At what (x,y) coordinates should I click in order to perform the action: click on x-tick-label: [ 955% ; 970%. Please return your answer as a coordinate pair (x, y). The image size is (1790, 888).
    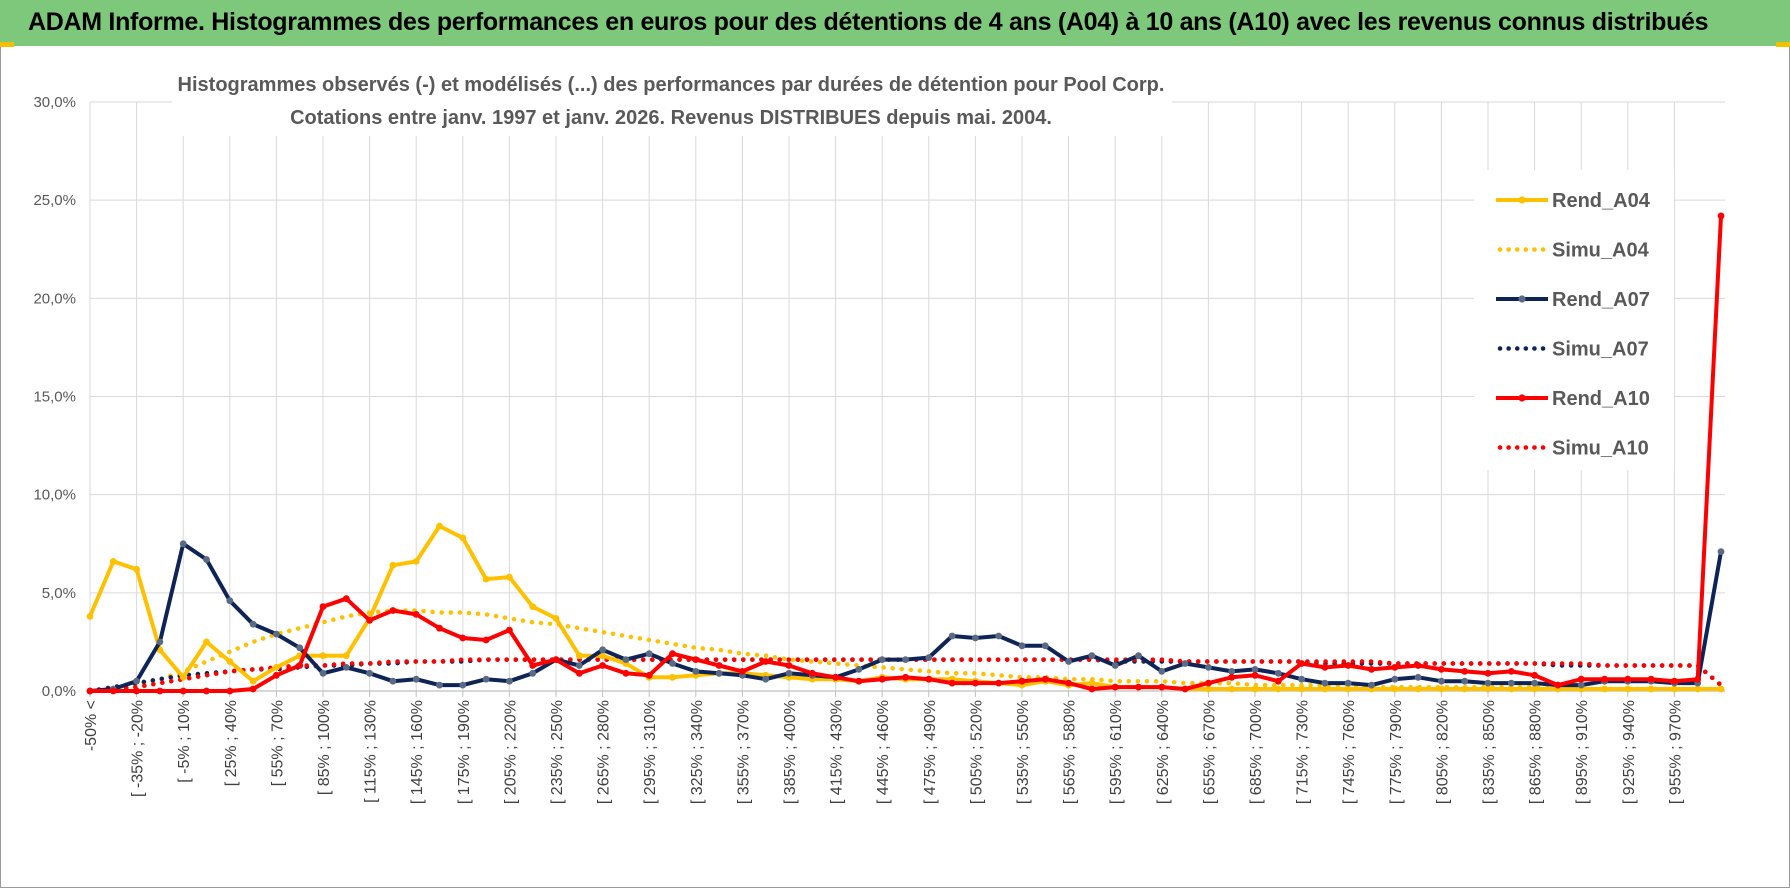
    Looking at the image, I should click on (1675, 752).